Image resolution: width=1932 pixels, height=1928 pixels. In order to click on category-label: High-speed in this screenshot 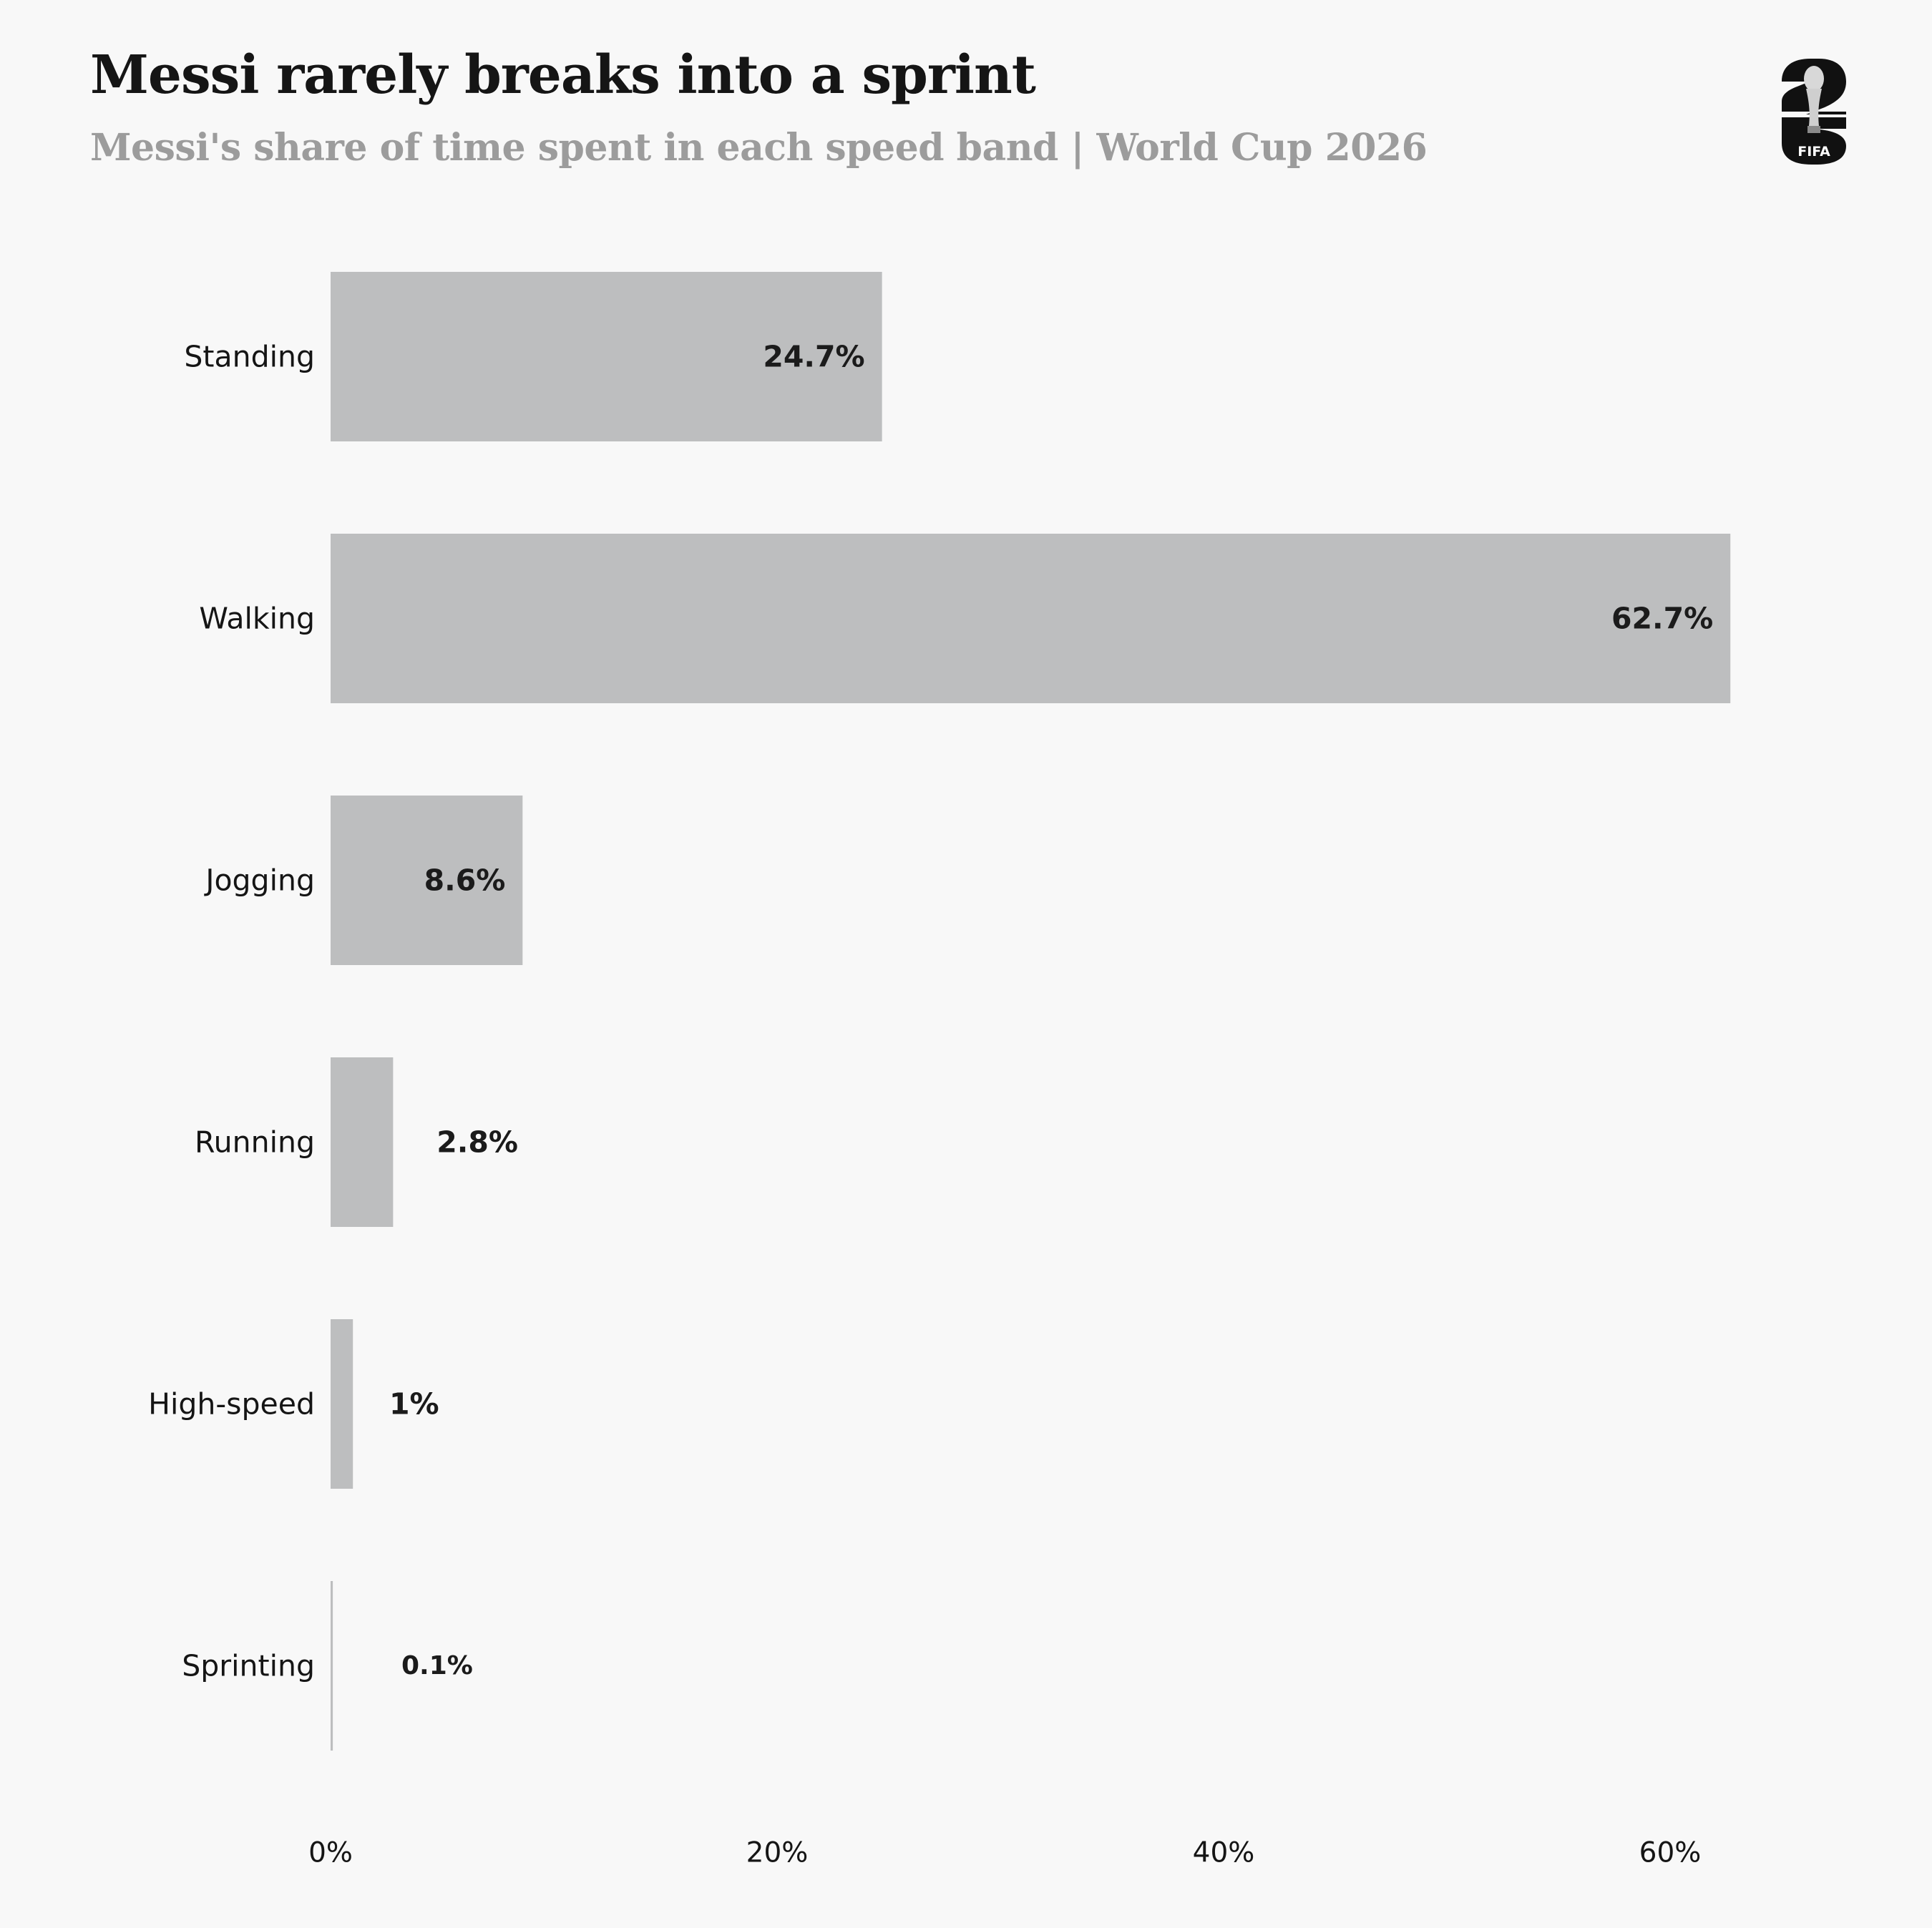, I will do `click(231, 1404)`.